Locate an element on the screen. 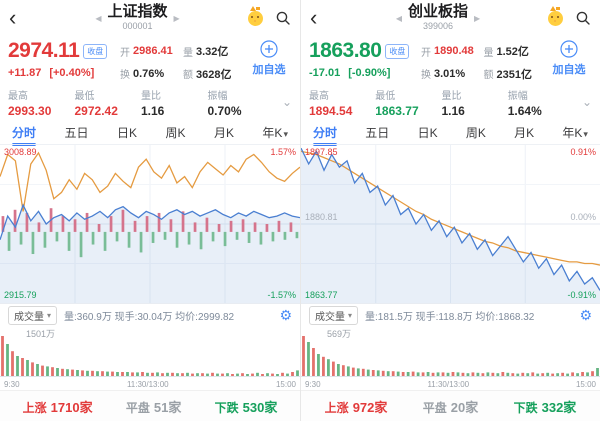  decliners-count: 530家 is located at coordinates (260, 407).